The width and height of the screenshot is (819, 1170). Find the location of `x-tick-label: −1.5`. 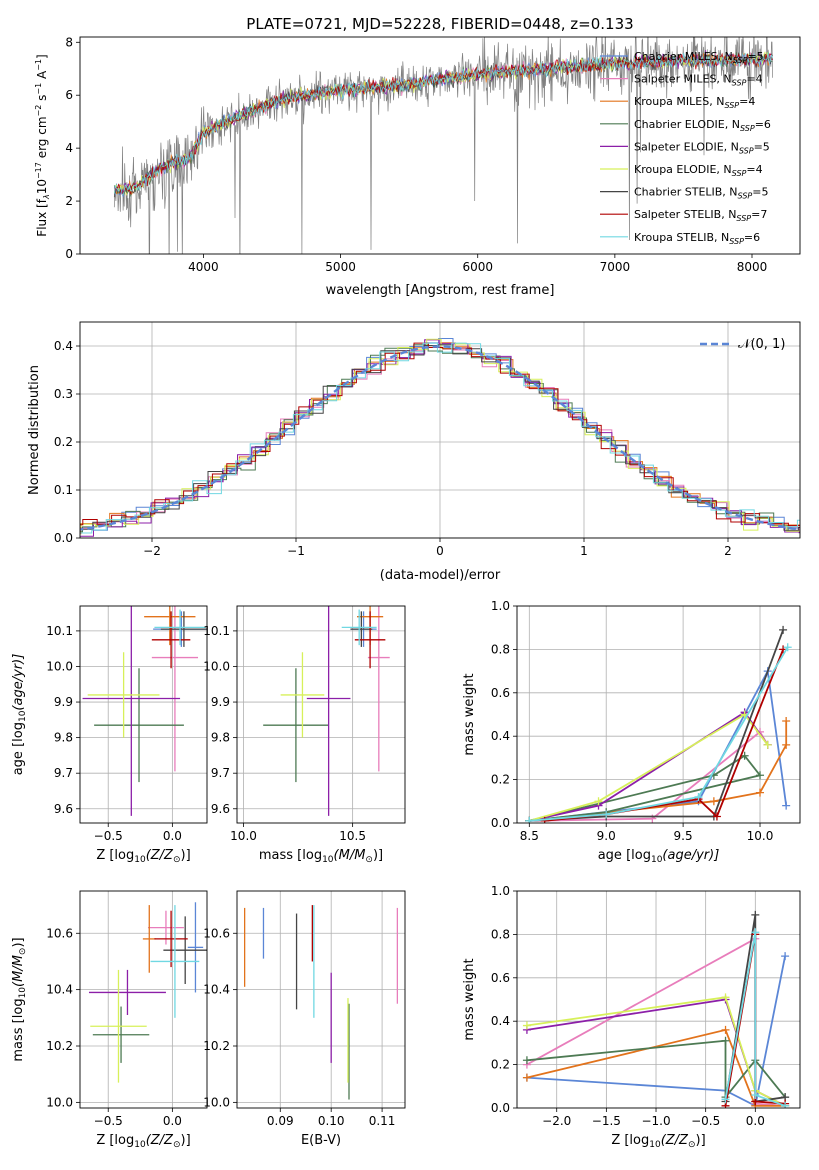

x-tick-label: −1.5 is located at coordinates (606, 1121).